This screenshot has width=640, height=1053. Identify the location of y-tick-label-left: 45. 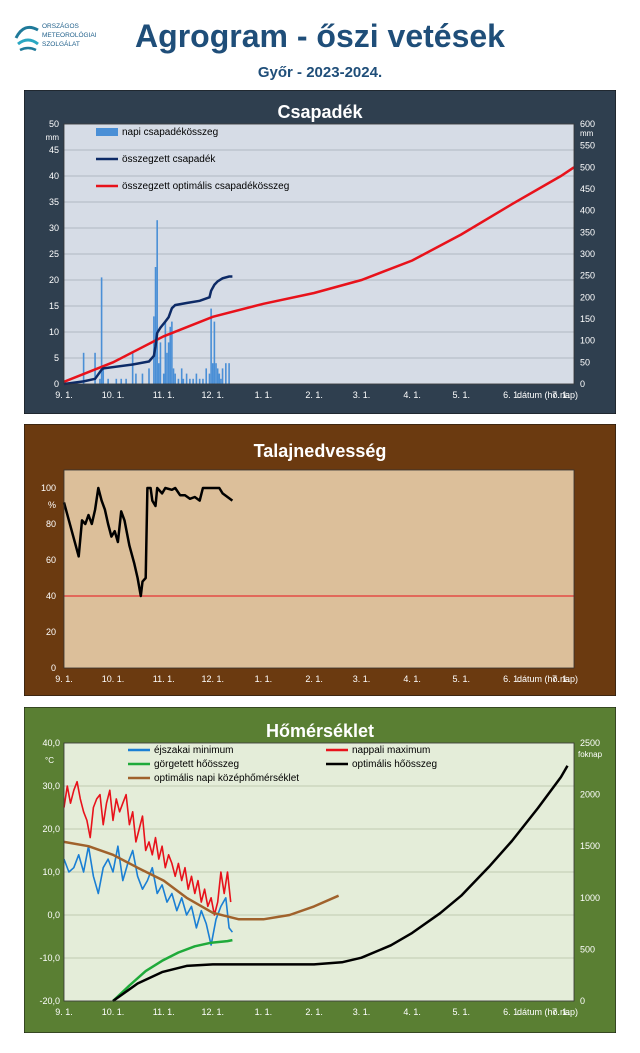
(54, 150).